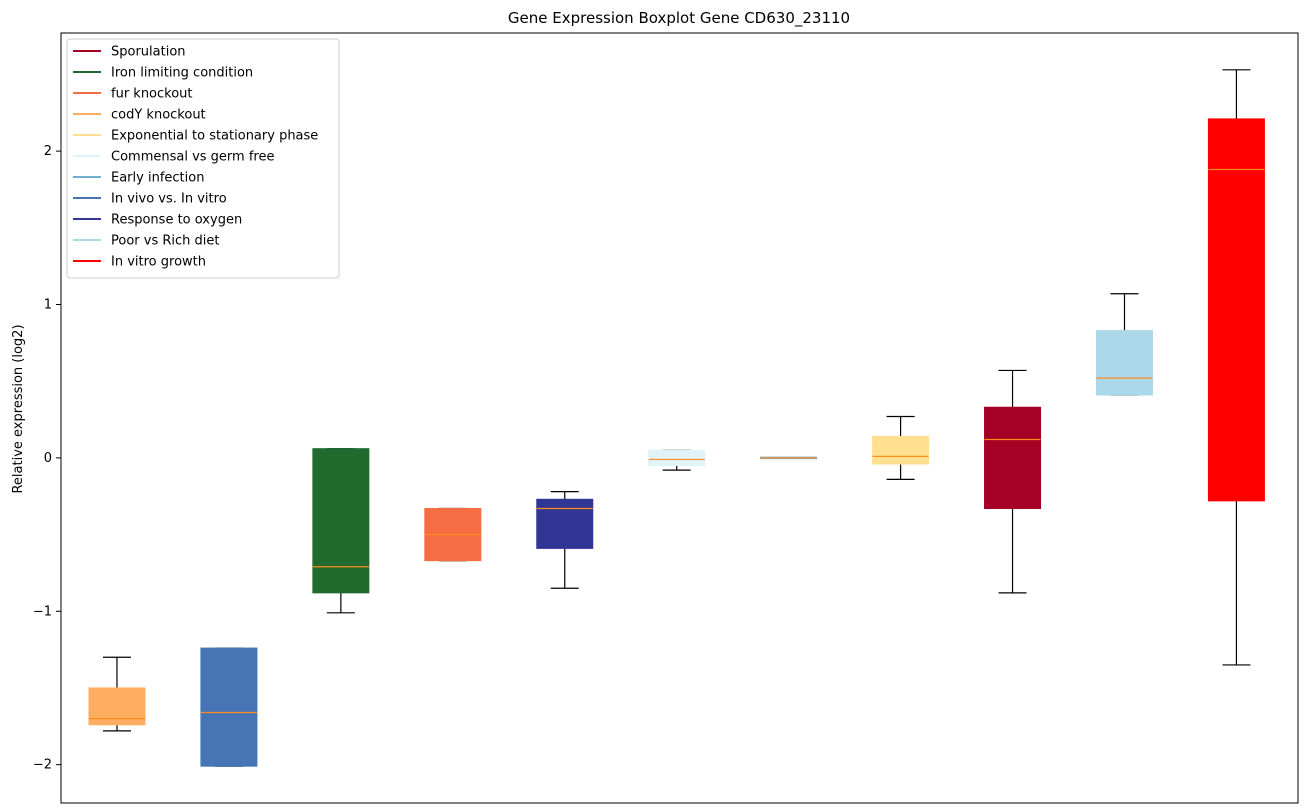  I want to click on legend-item: Early infection, so click(138, 178).